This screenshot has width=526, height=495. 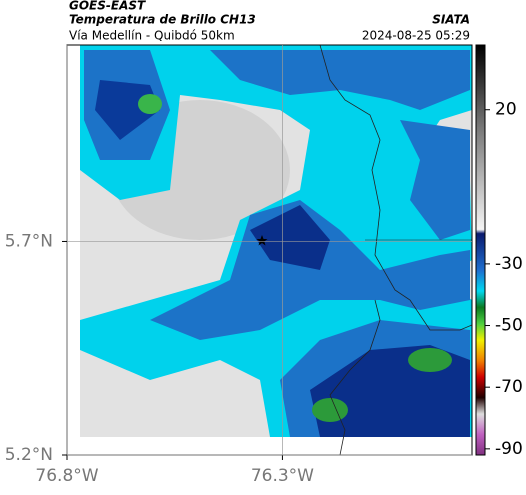 I want to click on route: Vía Medellín - Quibdó 50km, so click(x=152, y=36).